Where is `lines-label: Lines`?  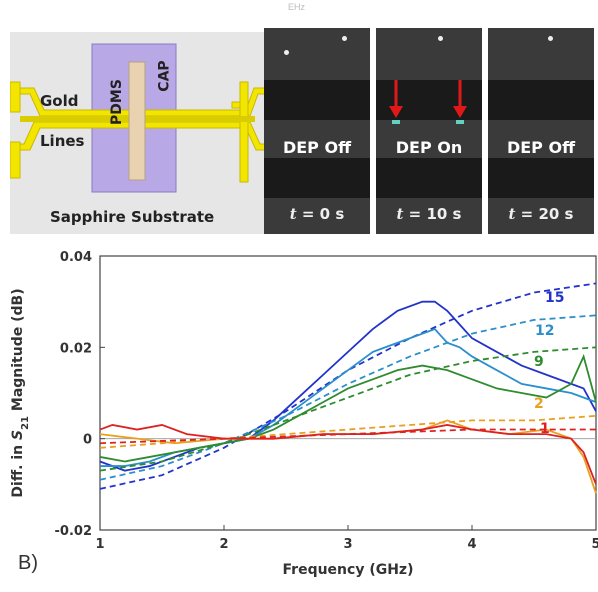 lines-label: Lines is located at coordinates (62, 141).